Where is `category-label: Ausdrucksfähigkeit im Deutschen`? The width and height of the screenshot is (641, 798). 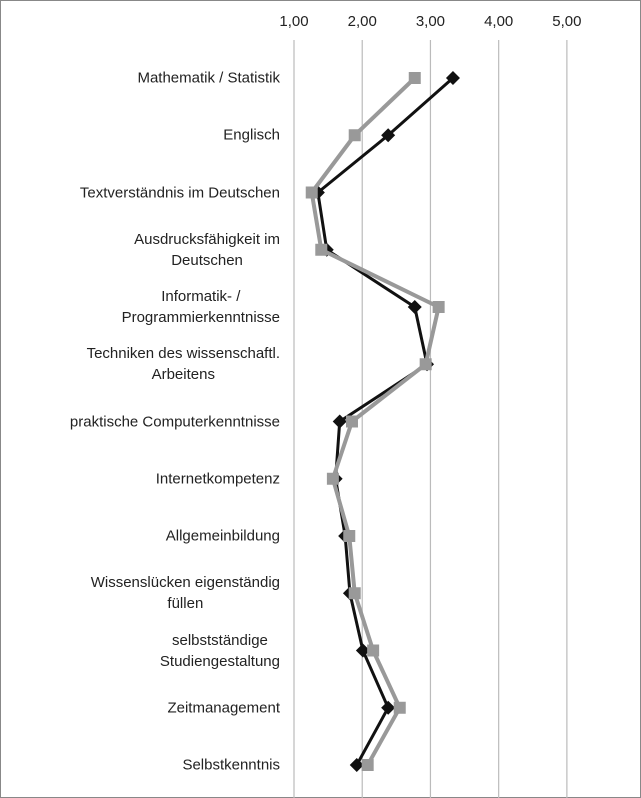
category-label: Ausdrucksfähigkeit im Deutschen is located at coordinates (207, 249).